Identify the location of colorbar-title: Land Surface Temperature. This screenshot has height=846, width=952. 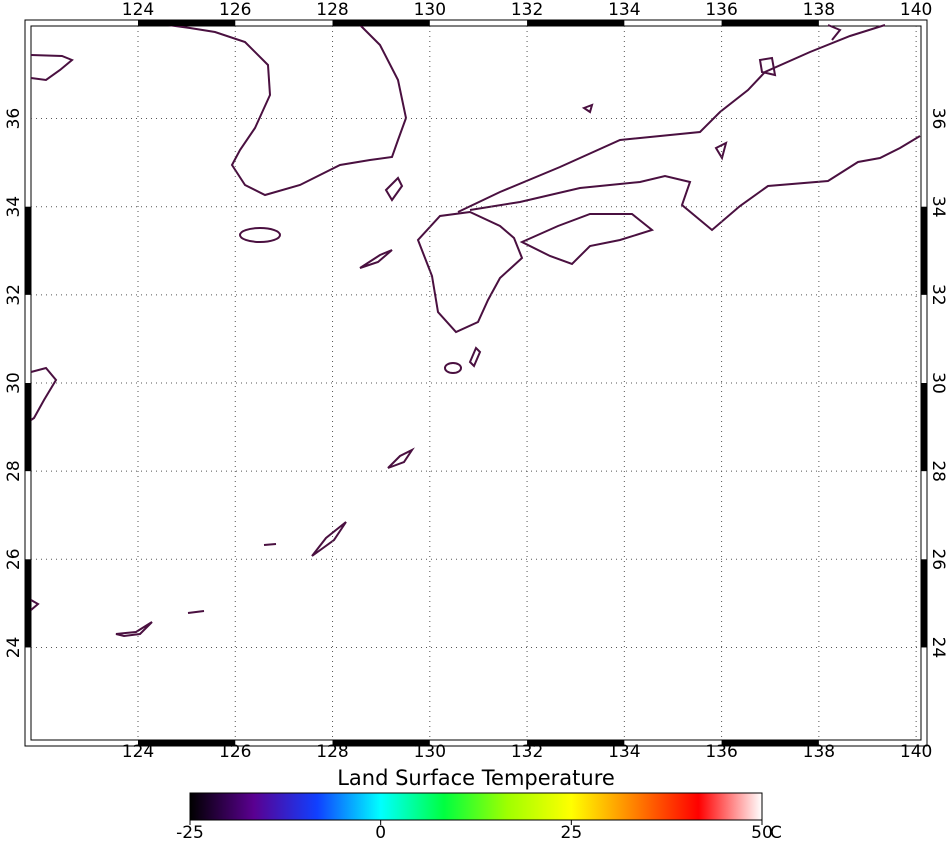
(476, 778).